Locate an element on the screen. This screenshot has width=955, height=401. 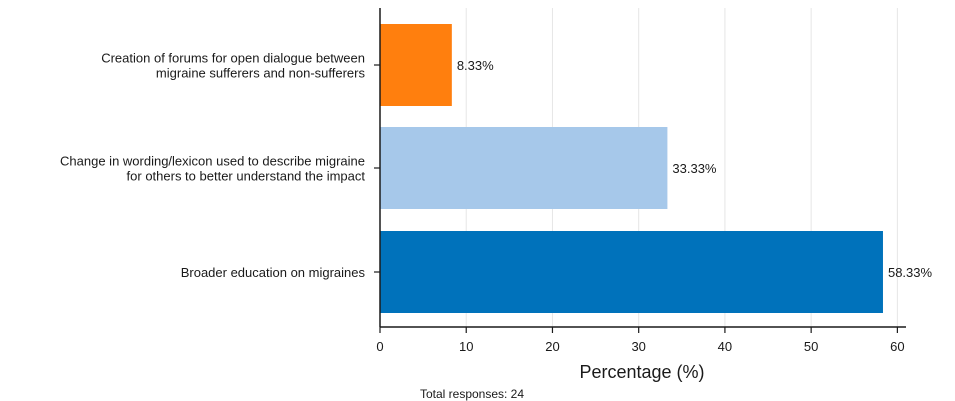
x-tick-label-50: 50 is located at coordinates (811, 346).